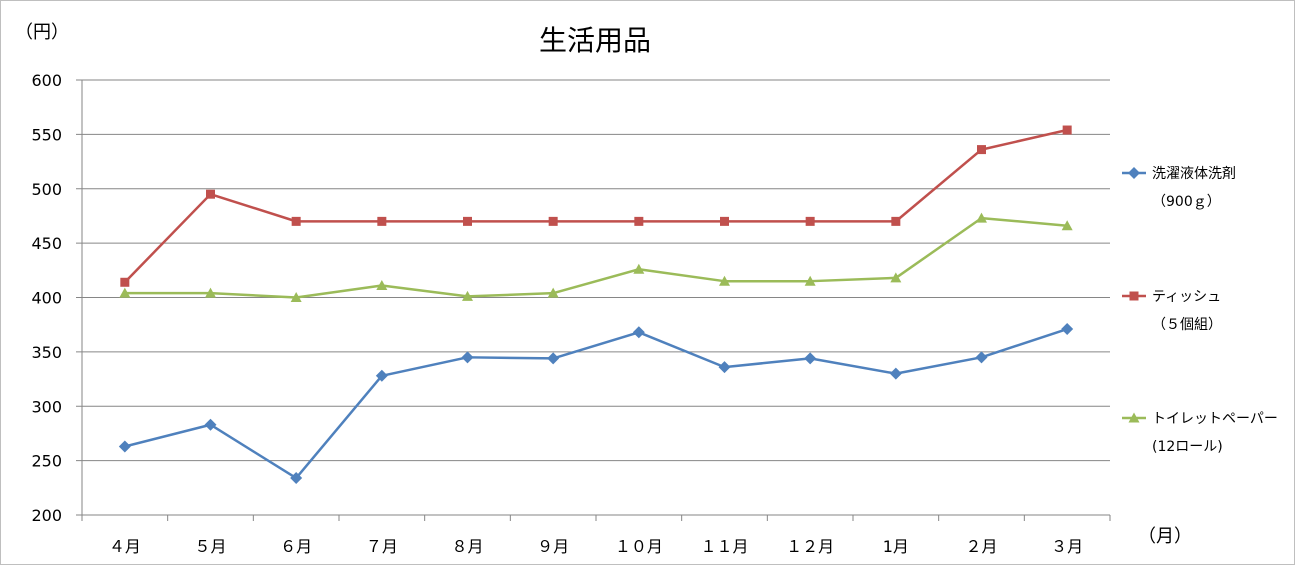 Image resolution: width=1295 pixels, height=565 pixels. What do you see at coordinates (596, 546) in the screenshot?
I see `x-tick-labels: ４月 ５月 ６月 ７月 ８月 ９月 １０月 １１月 １２月 1月 ２月 ３月` at bounding box center [596, 546].